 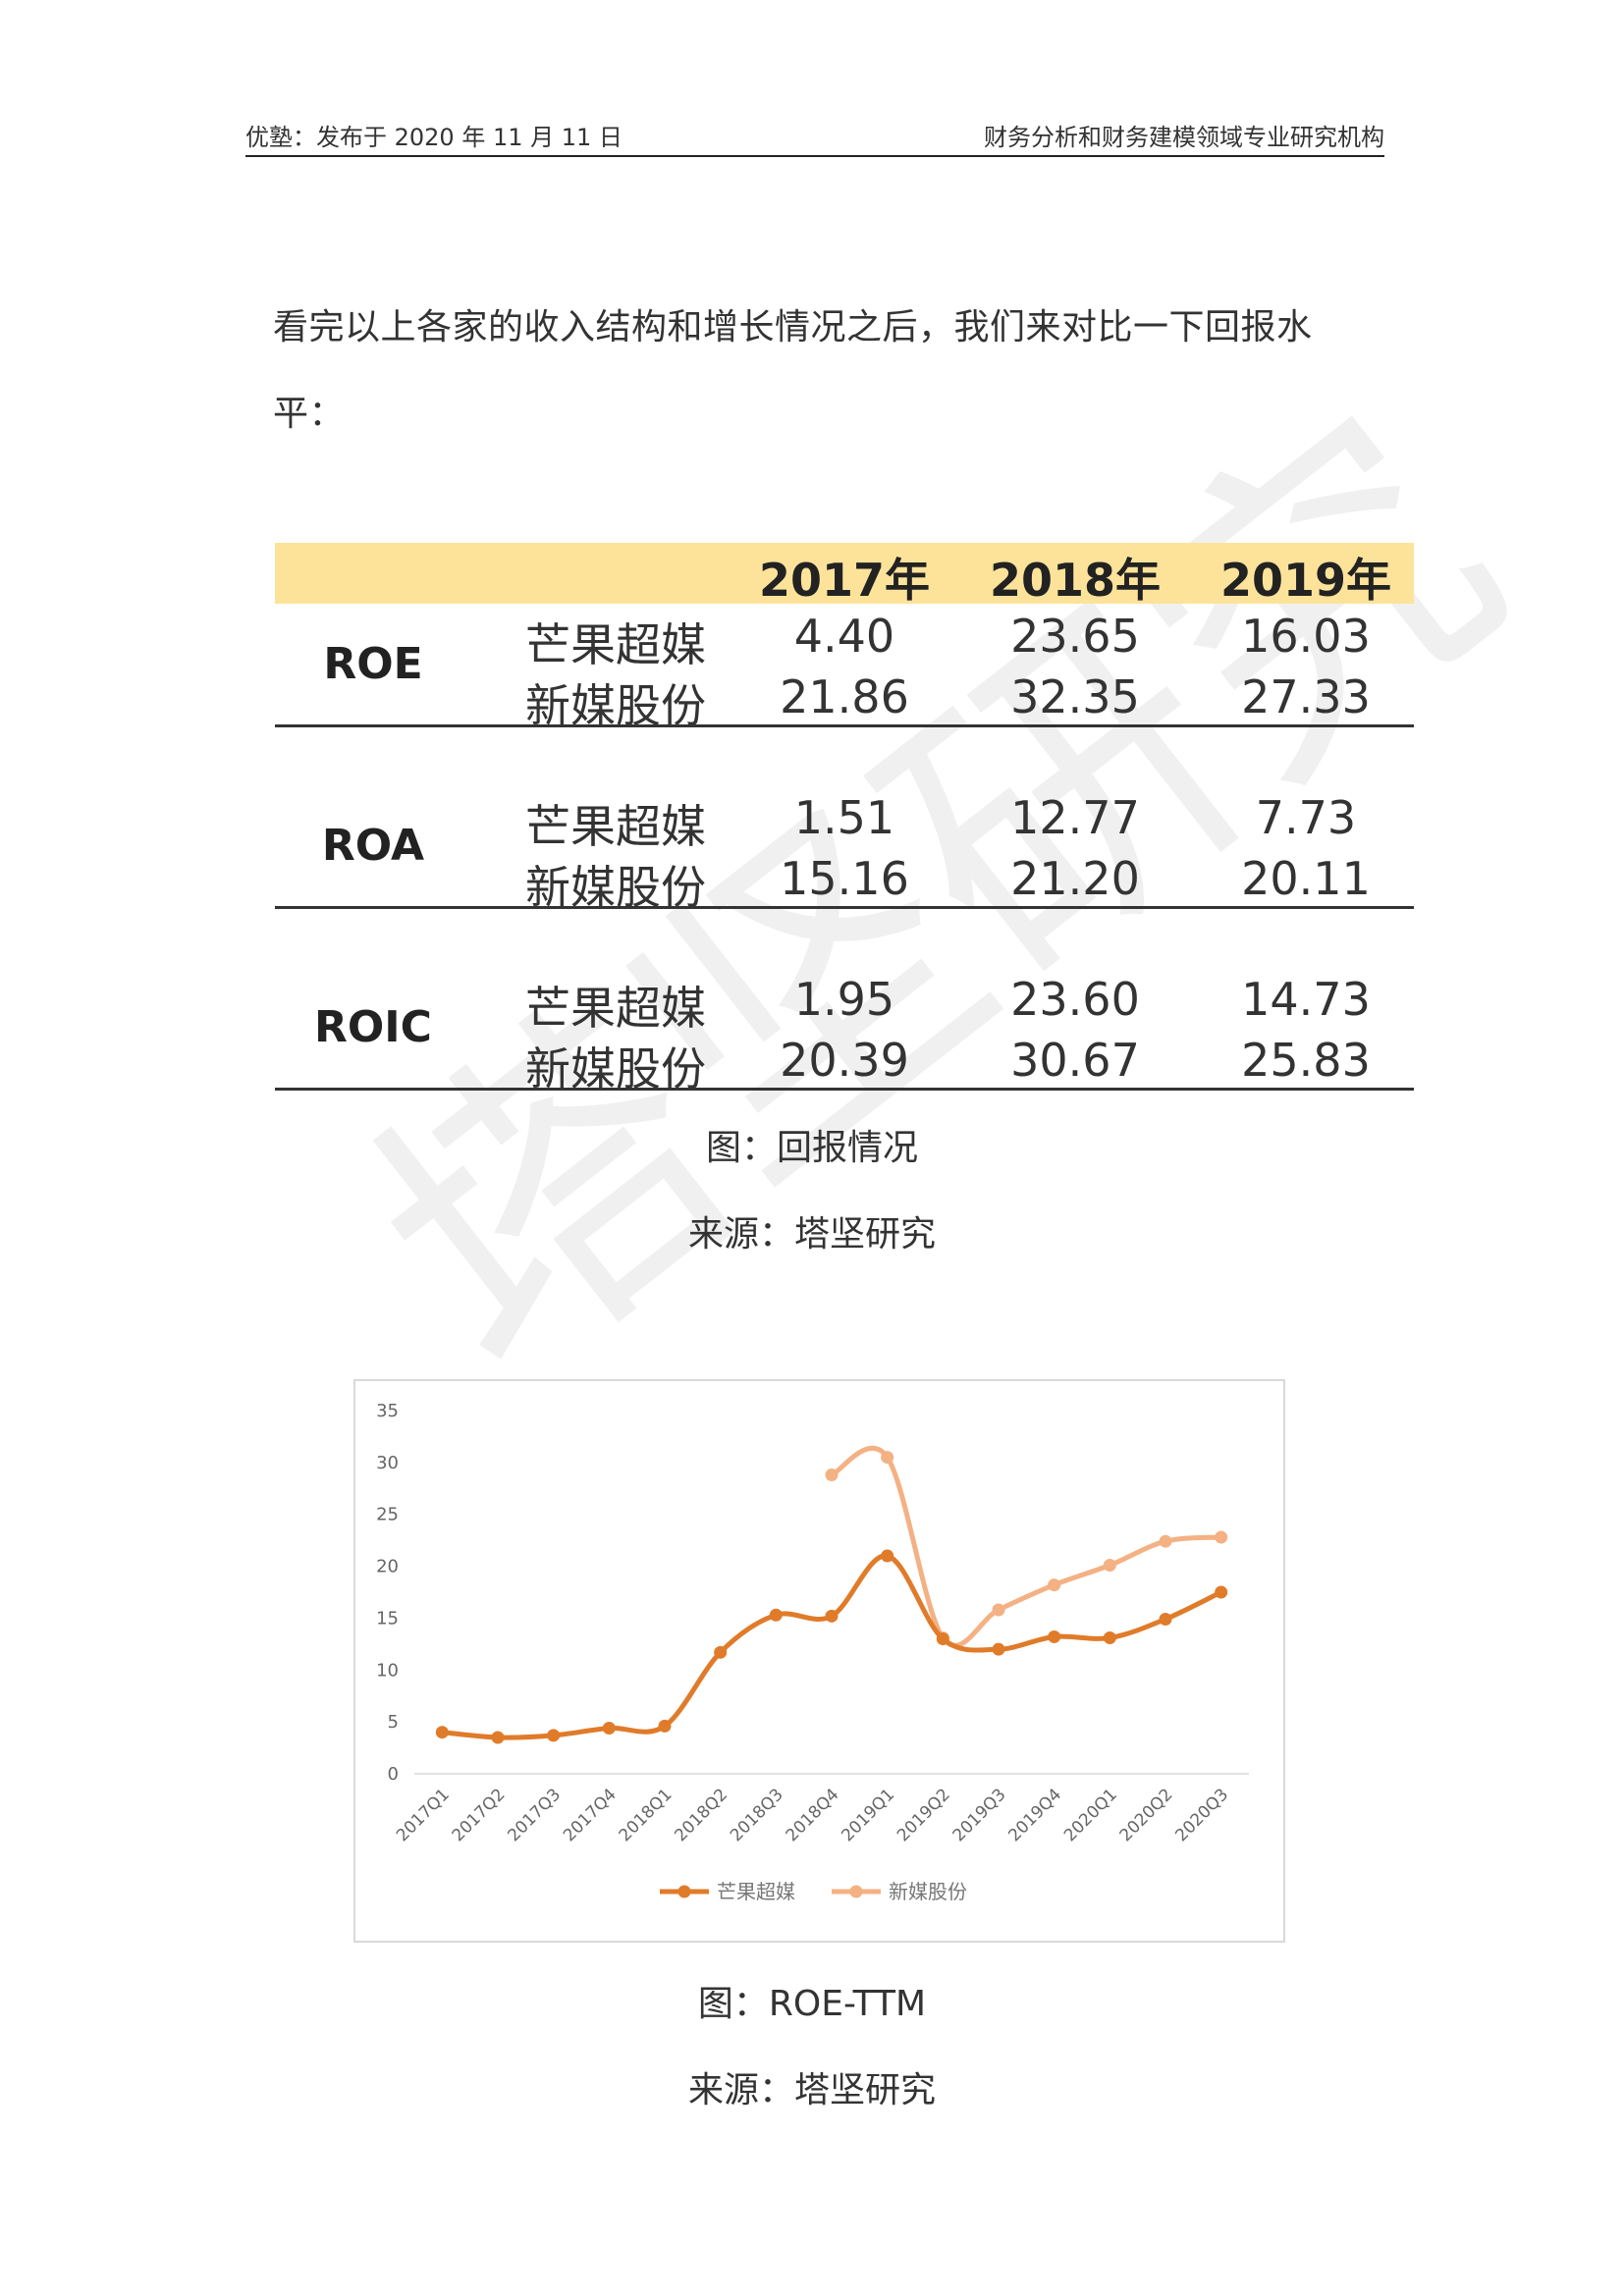 What do you see at coordinates (373, 664) in the screenshot?
I see `metric-label-roe: ROE` at bounding box center [373, 664].